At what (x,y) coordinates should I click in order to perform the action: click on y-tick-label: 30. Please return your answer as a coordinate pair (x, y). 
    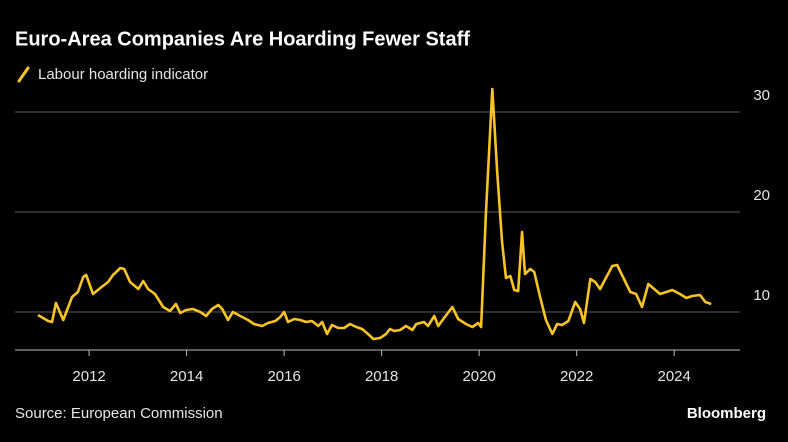
    Looking at the image, I should click on (761, 95).